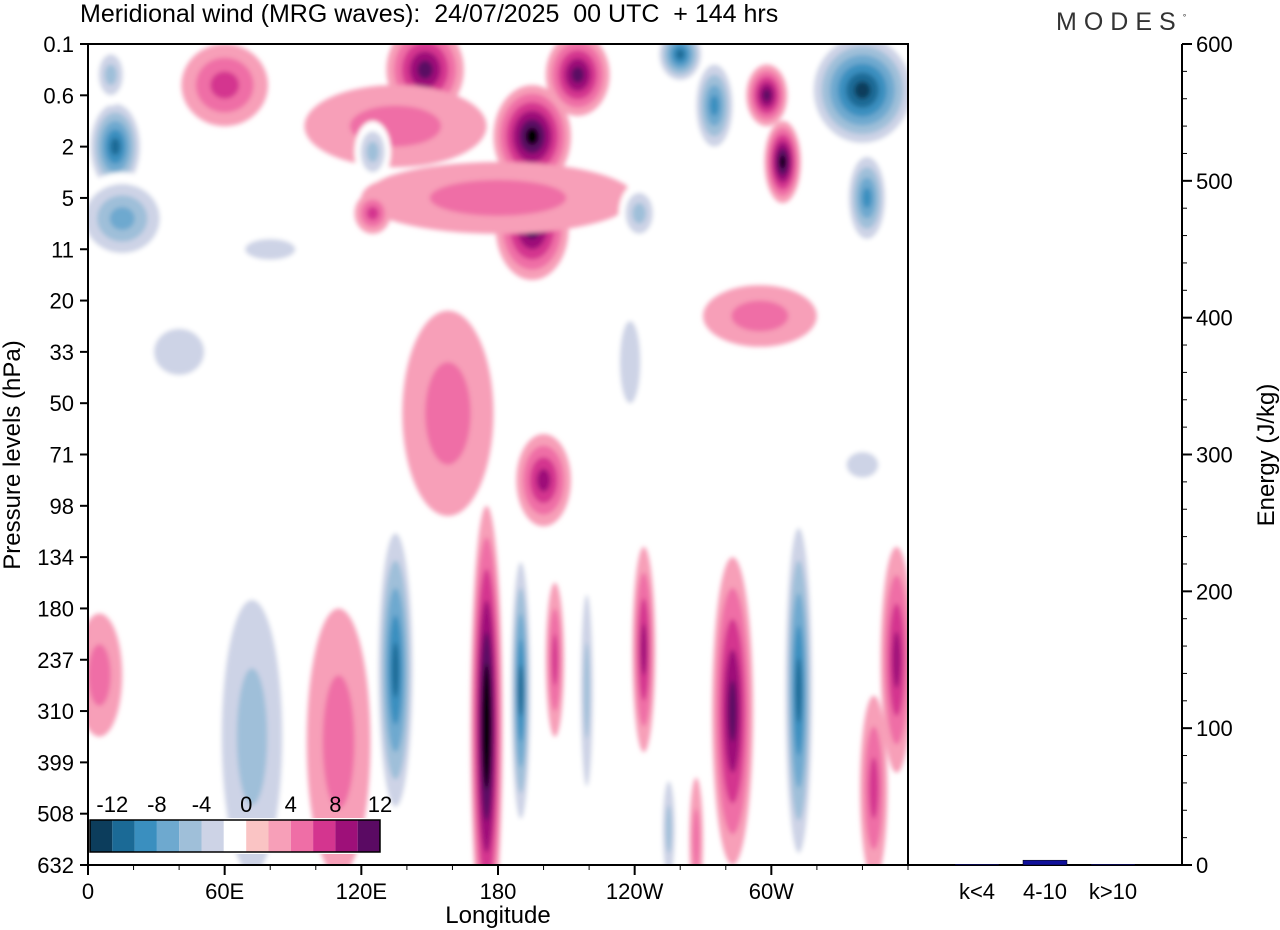 Image resolution: width=1280 pixels, height=930 pixels. What do you see at coordinates (55, 865) in the screenshot?
I see `y-tick-label: 632` at bounding box center [55, 865].